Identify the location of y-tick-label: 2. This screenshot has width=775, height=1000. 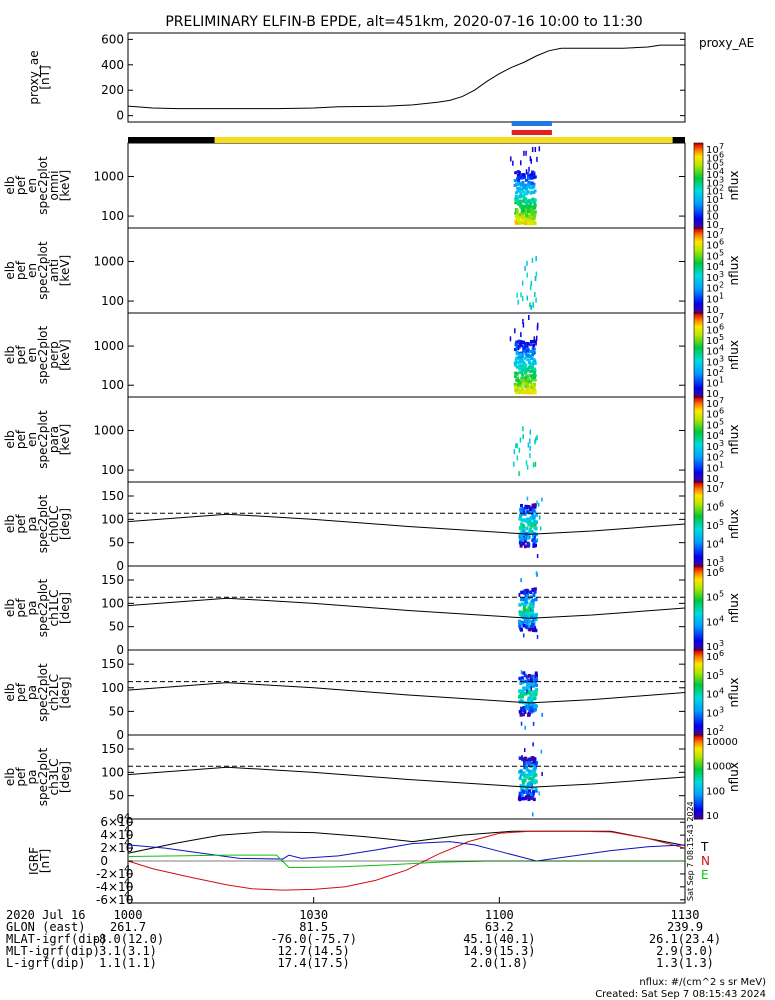
(104, 848).